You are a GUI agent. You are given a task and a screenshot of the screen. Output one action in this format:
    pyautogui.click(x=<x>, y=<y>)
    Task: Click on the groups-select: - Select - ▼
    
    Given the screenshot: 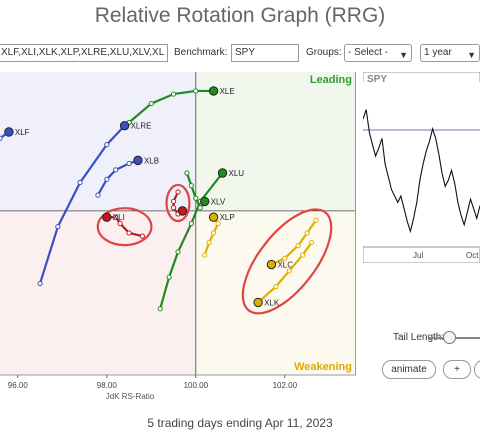 What is the action you would take?
    pyautogui.click(x=378, y=53)
    